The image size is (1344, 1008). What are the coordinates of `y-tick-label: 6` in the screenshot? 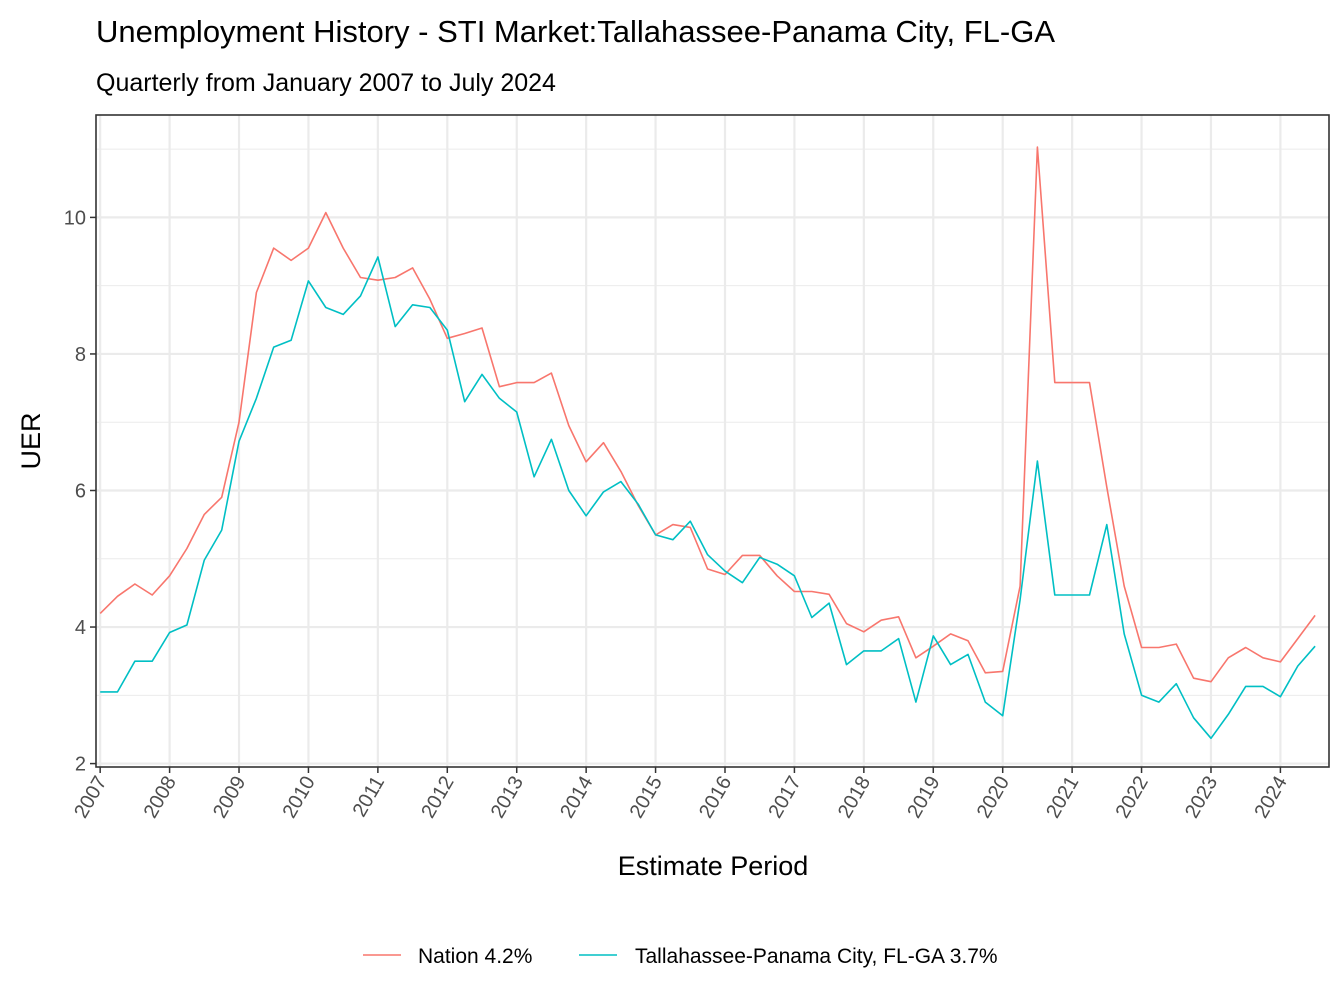 It's located at (80, 491).